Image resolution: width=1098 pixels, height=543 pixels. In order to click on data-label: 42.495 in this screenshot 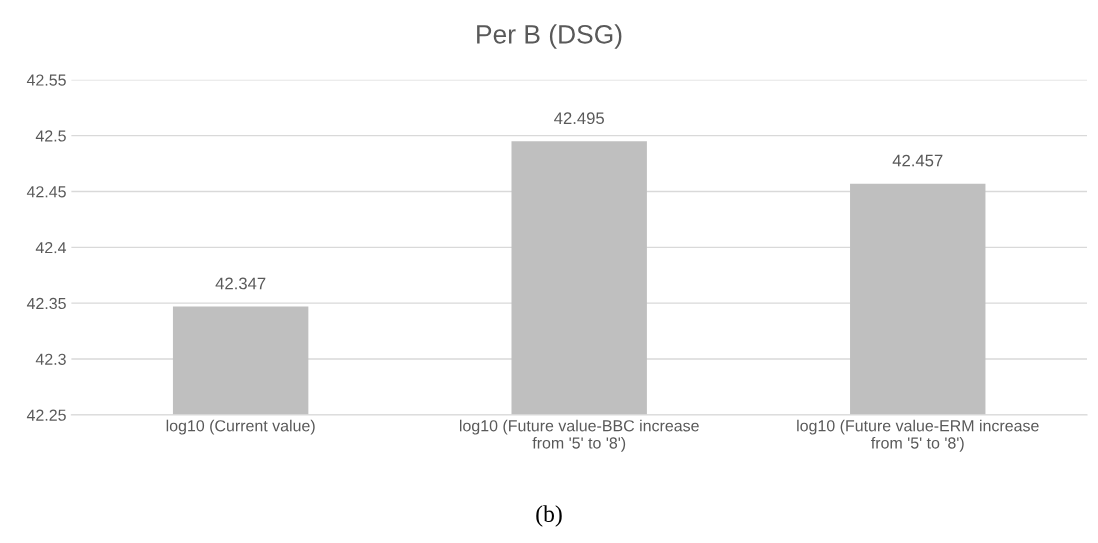, I will do `click(579, 118)`.